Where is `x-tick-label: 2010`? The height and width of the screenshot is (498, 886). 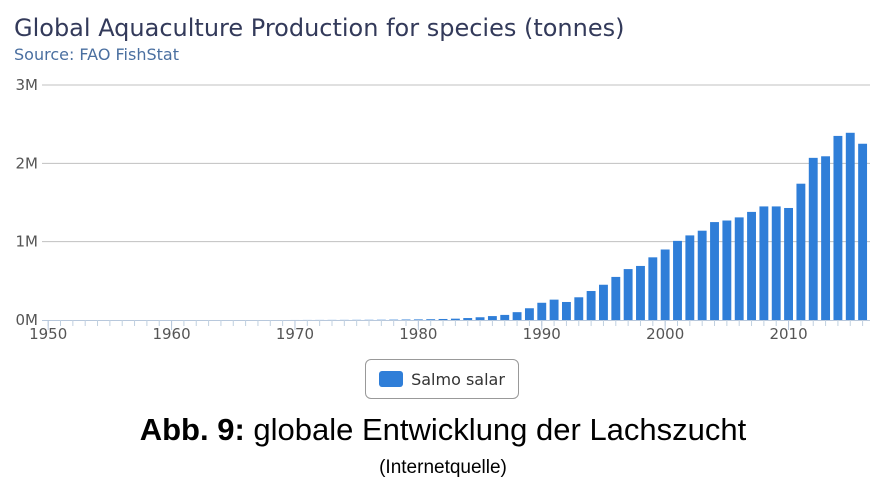 x-tick-label: 2010 is located at coordinates (788, 334).